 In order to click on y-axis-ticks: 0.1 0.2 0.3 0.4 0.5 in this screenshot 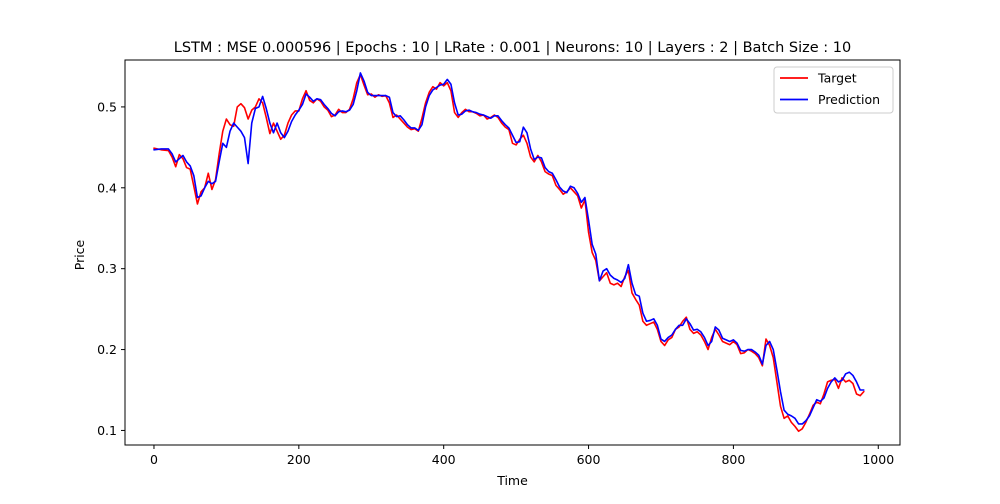, I will do `click(111, 268)`.